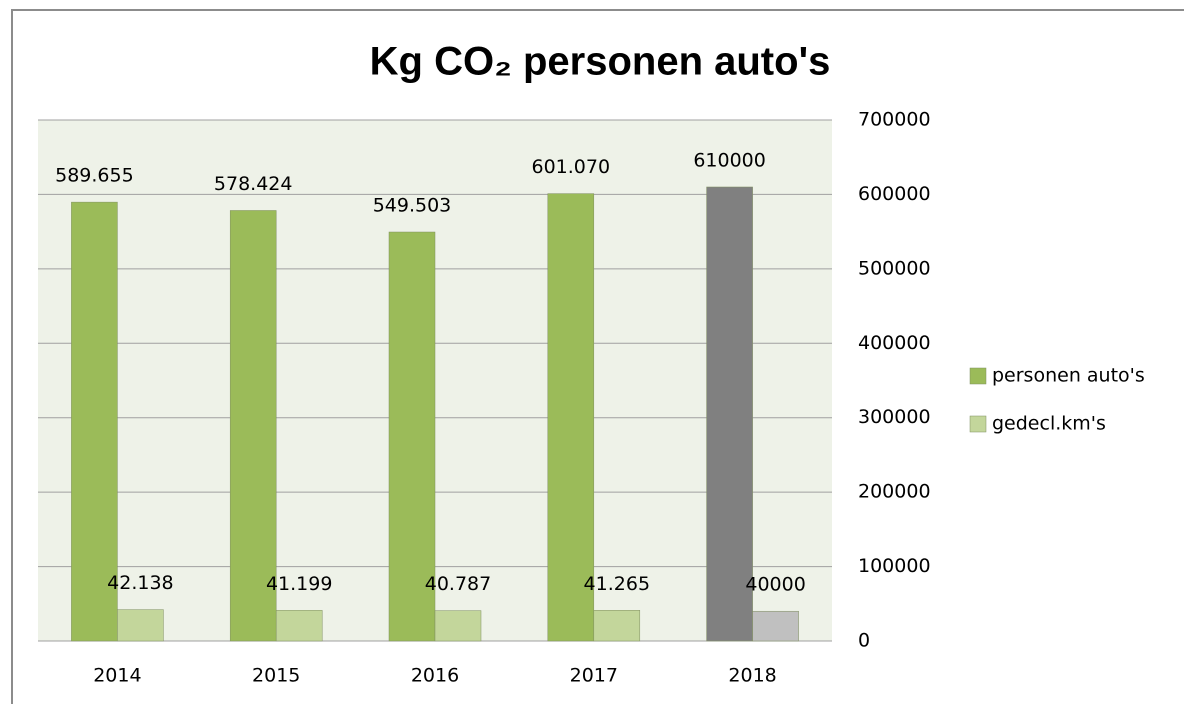  I want to click on value-label: 549.503, so click(412, 206).